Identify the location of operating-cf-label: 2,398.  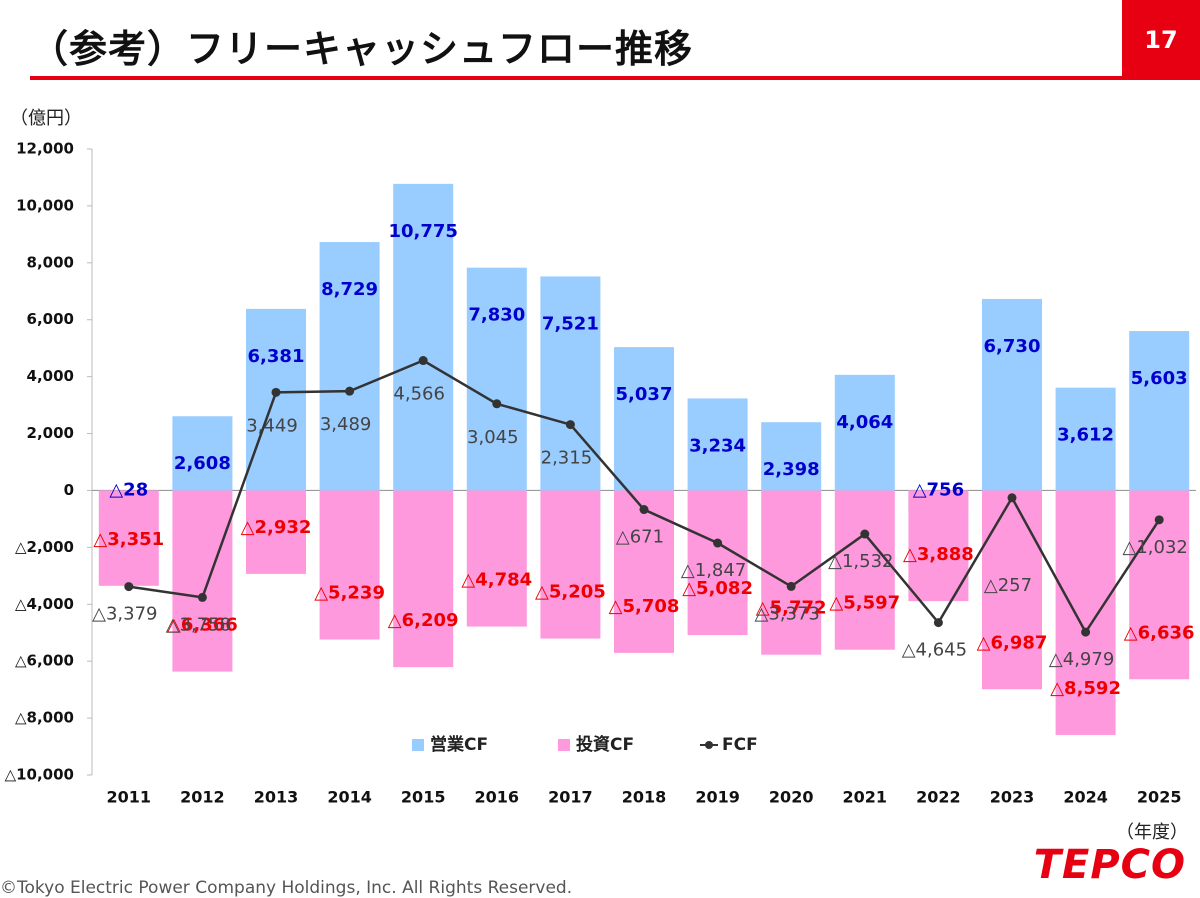
(791, 469).